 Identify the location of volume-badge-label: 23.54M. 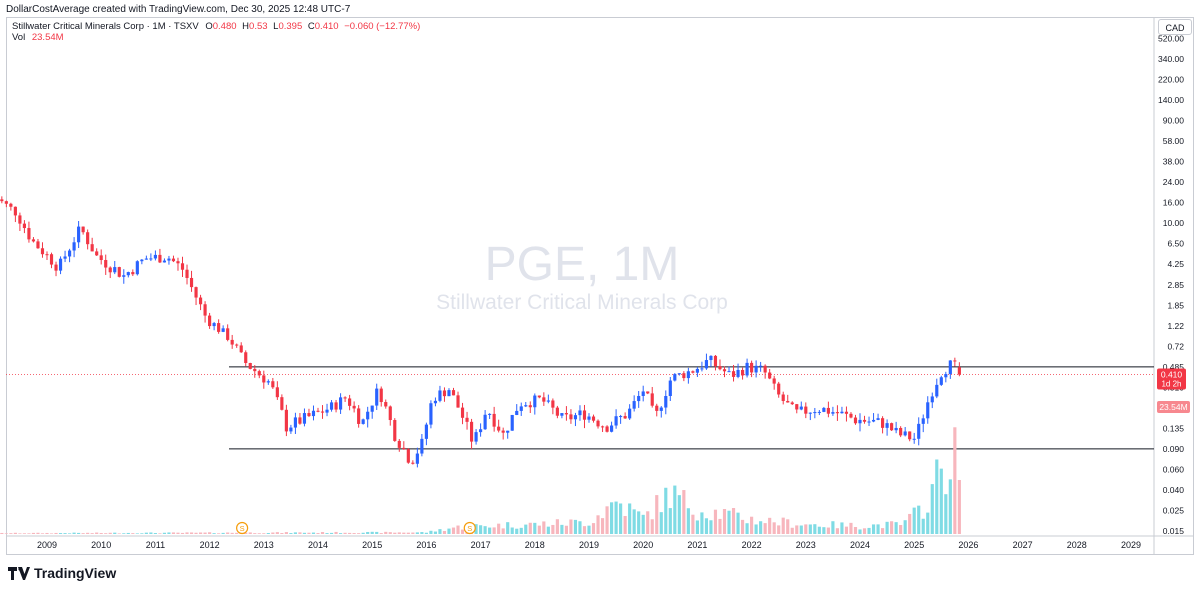
(1173, 407).